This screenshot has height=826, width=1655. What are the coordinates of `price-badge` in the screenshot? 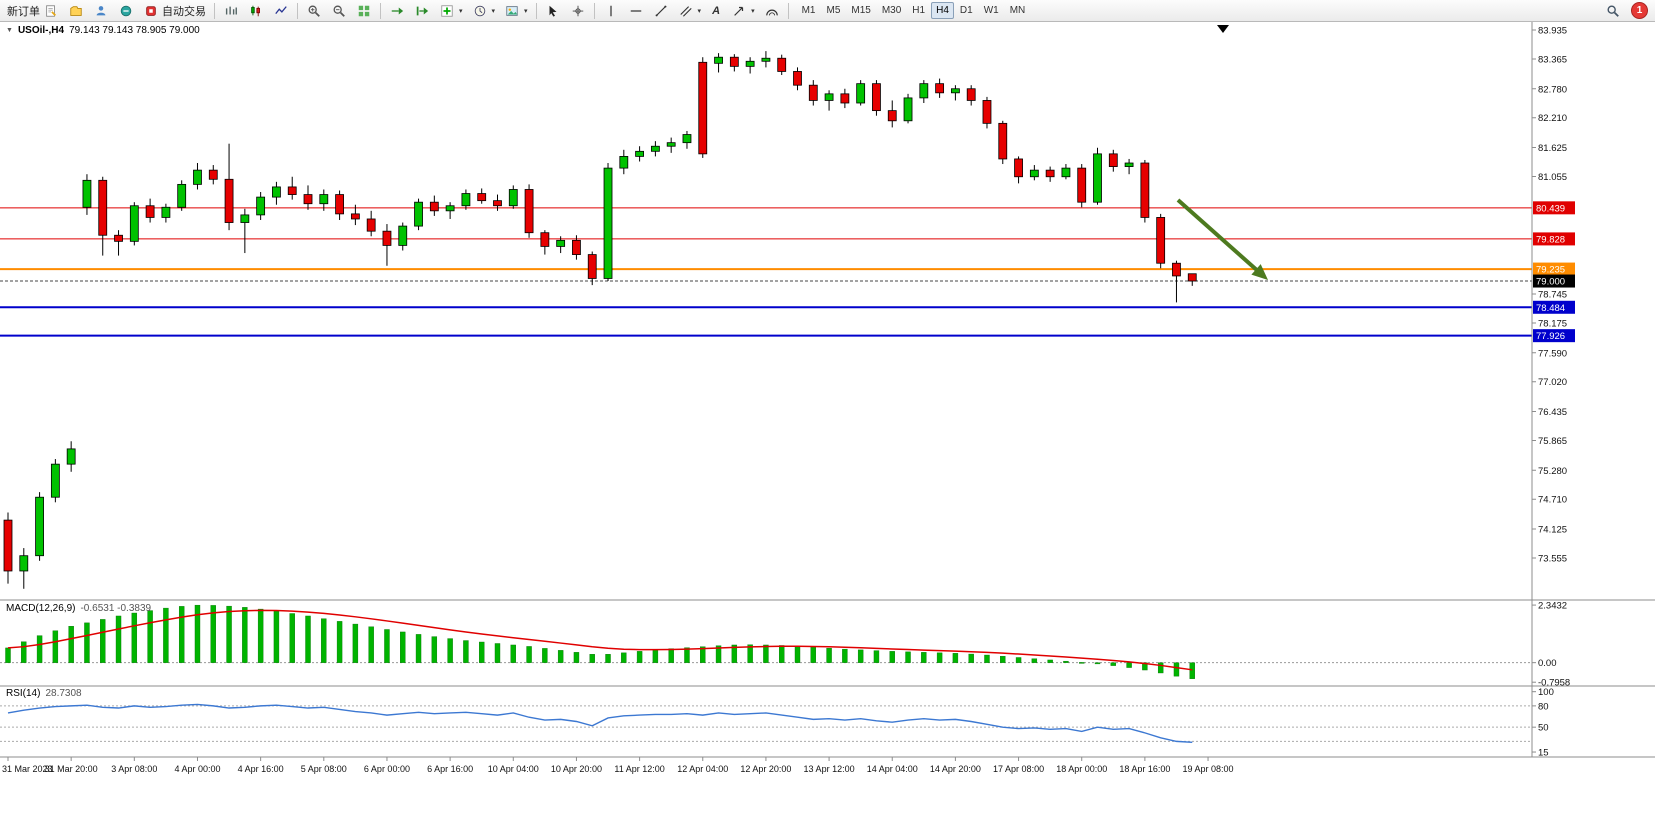 It's located at (1554, 307).